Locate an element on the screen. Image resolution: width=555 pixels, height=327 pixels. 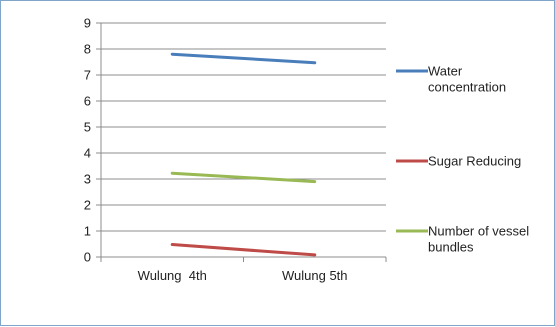
x-tick-label: Wulung 4th is located at coordinates (172, 275).